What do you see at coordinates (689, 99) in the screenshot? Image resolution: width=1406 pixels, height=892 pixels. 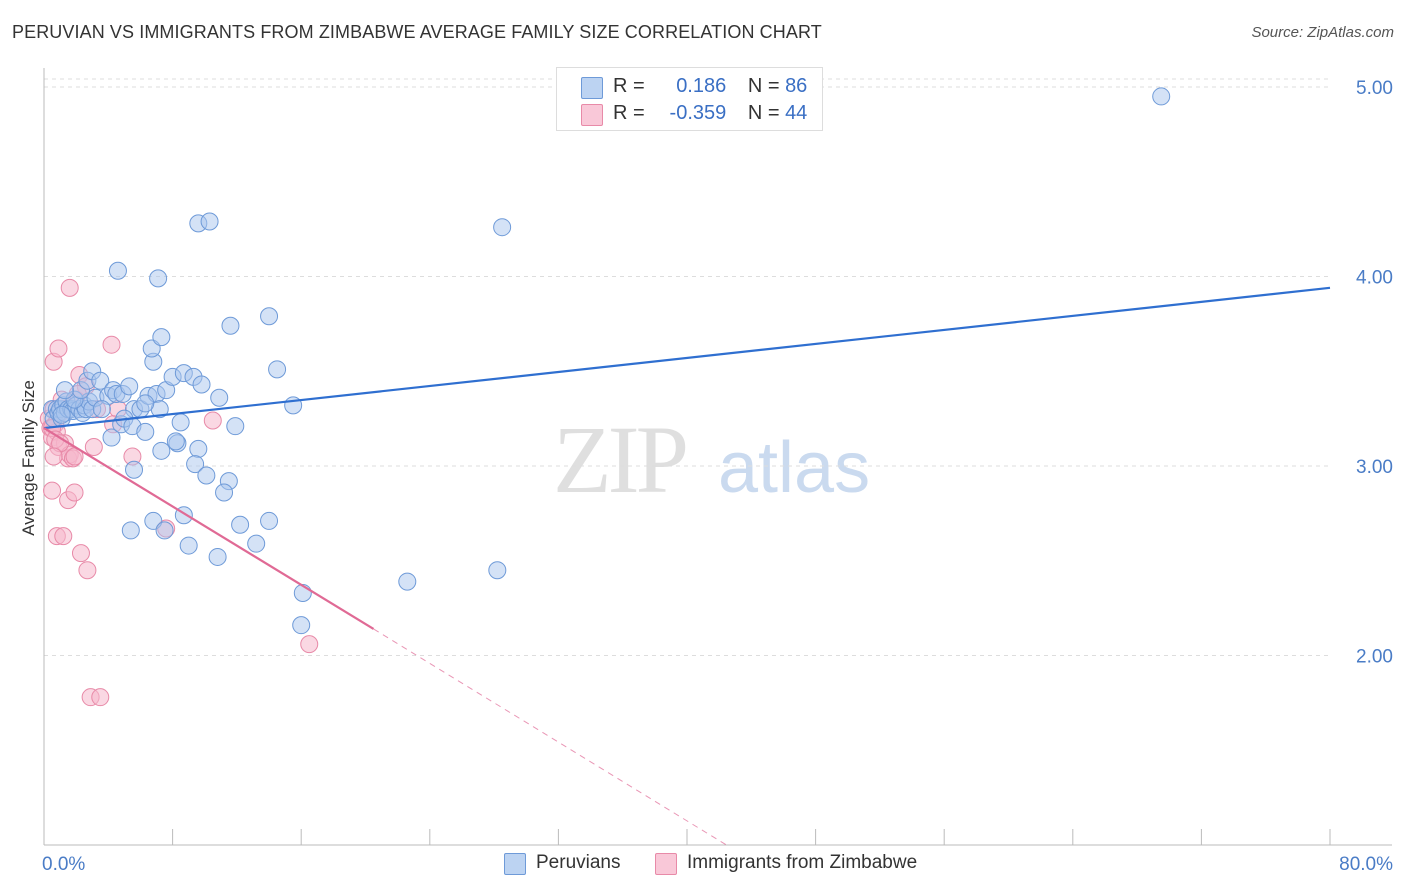 I see `stats-legend: R = 0.186 N = 86 R = -0.359 N = 44` at bounding box center [689, 99].